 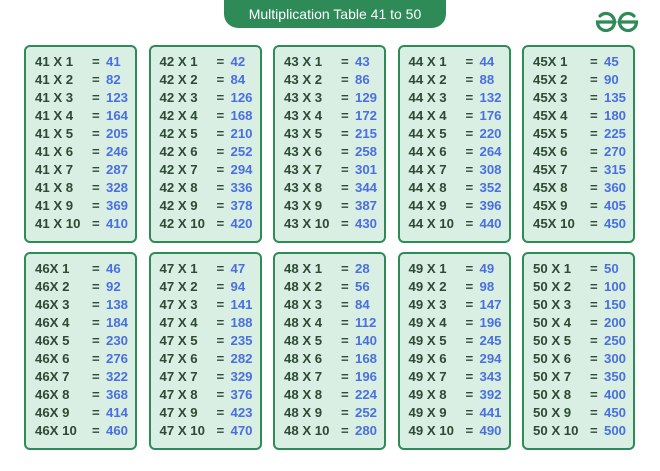 What do you see at coordinates (552, 413) in the screenshot?
I see `multiplication-expression: 50 X 9` at bounding box center [552, 413].